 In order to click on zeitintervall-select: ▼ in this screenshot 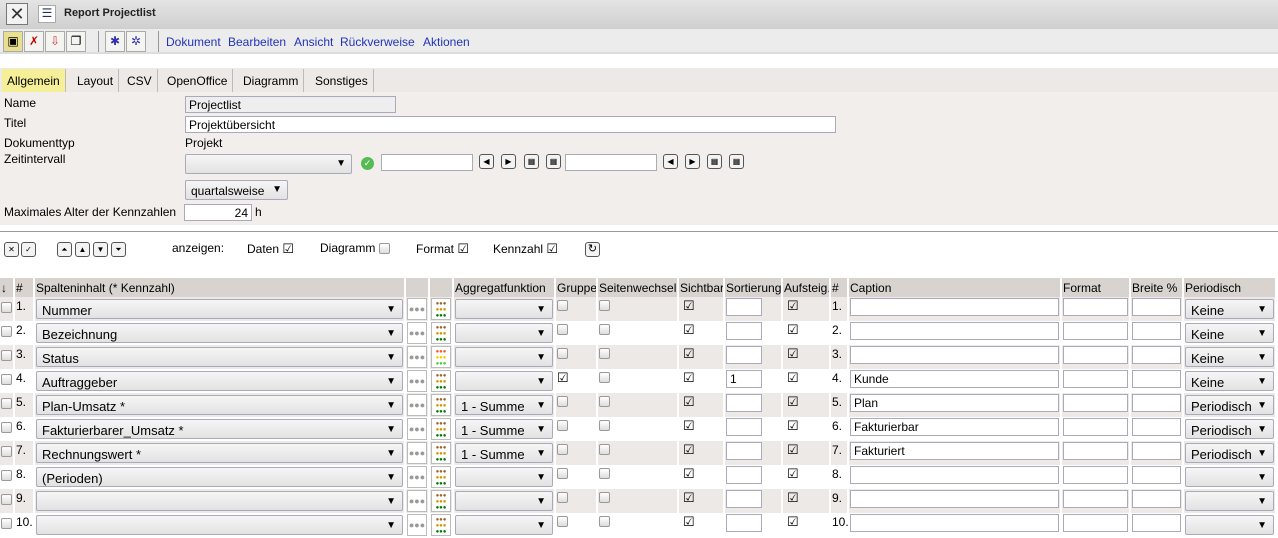, I will do `click(268, 164)`.